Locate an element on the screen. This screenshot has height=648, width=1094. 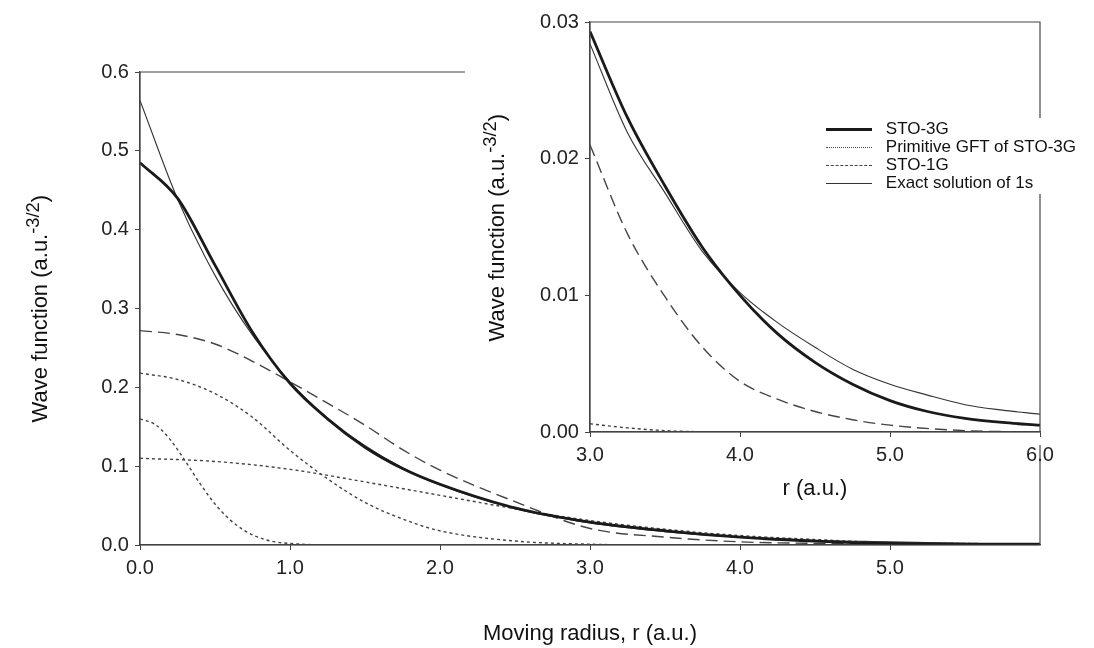
y-tick-label: 0.3 is located at coordinates (115, 307).